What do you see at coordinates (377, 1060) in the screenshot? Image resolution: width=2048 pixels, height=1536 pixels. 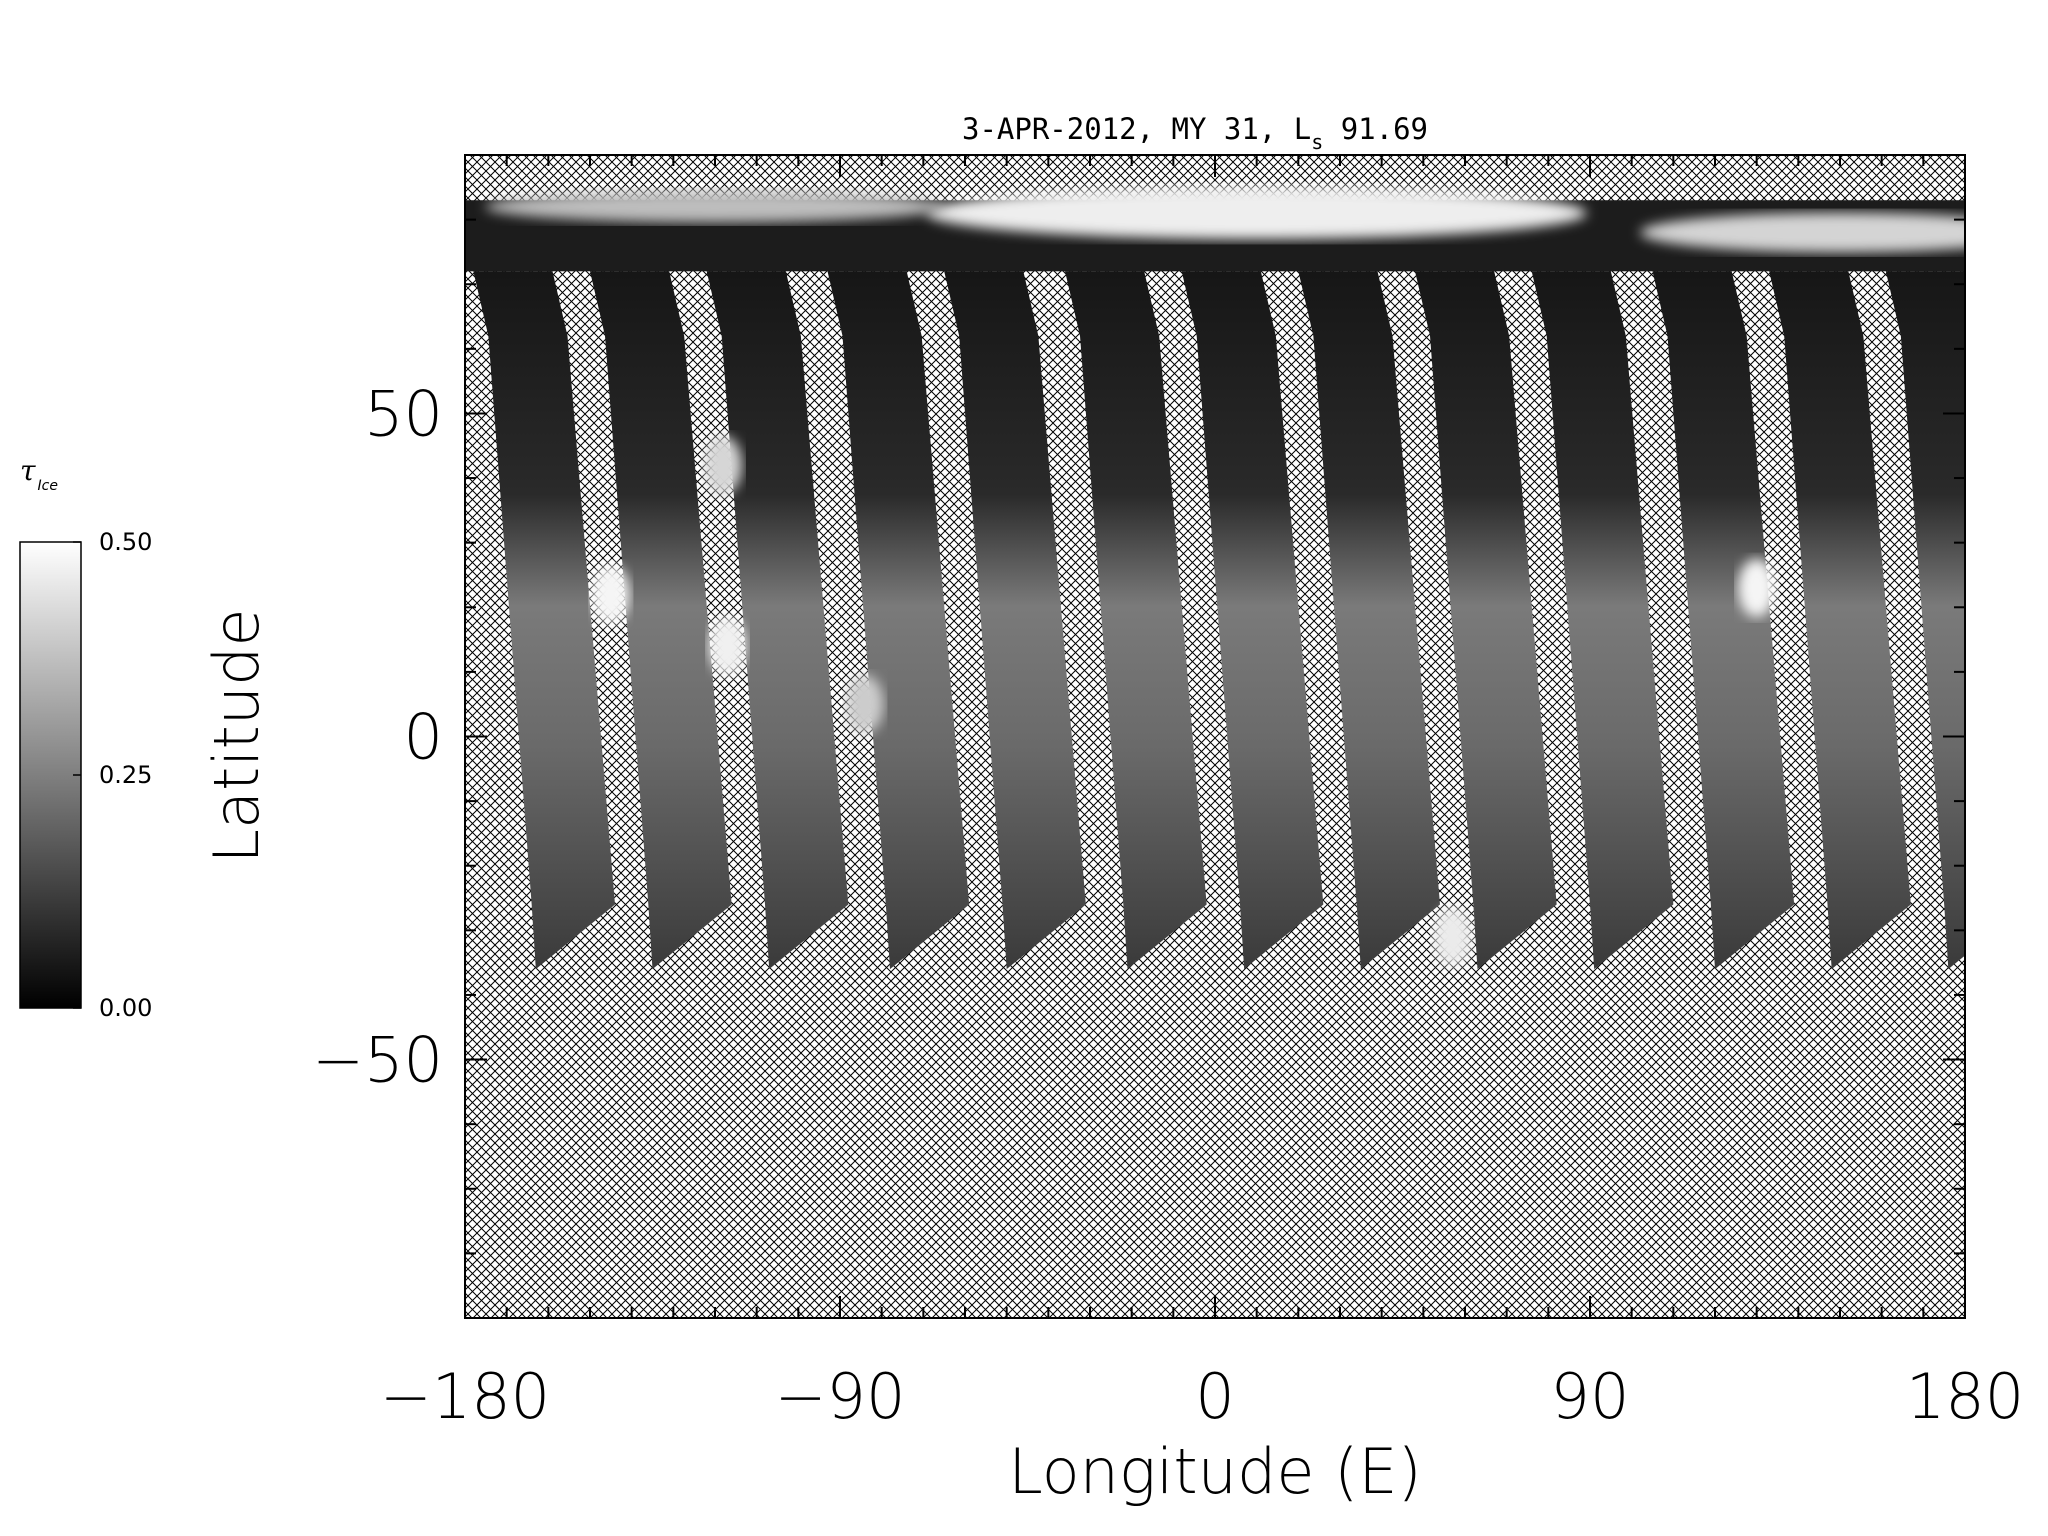 I see `y-tick-label: −50` at bounding box center [377, 1060].